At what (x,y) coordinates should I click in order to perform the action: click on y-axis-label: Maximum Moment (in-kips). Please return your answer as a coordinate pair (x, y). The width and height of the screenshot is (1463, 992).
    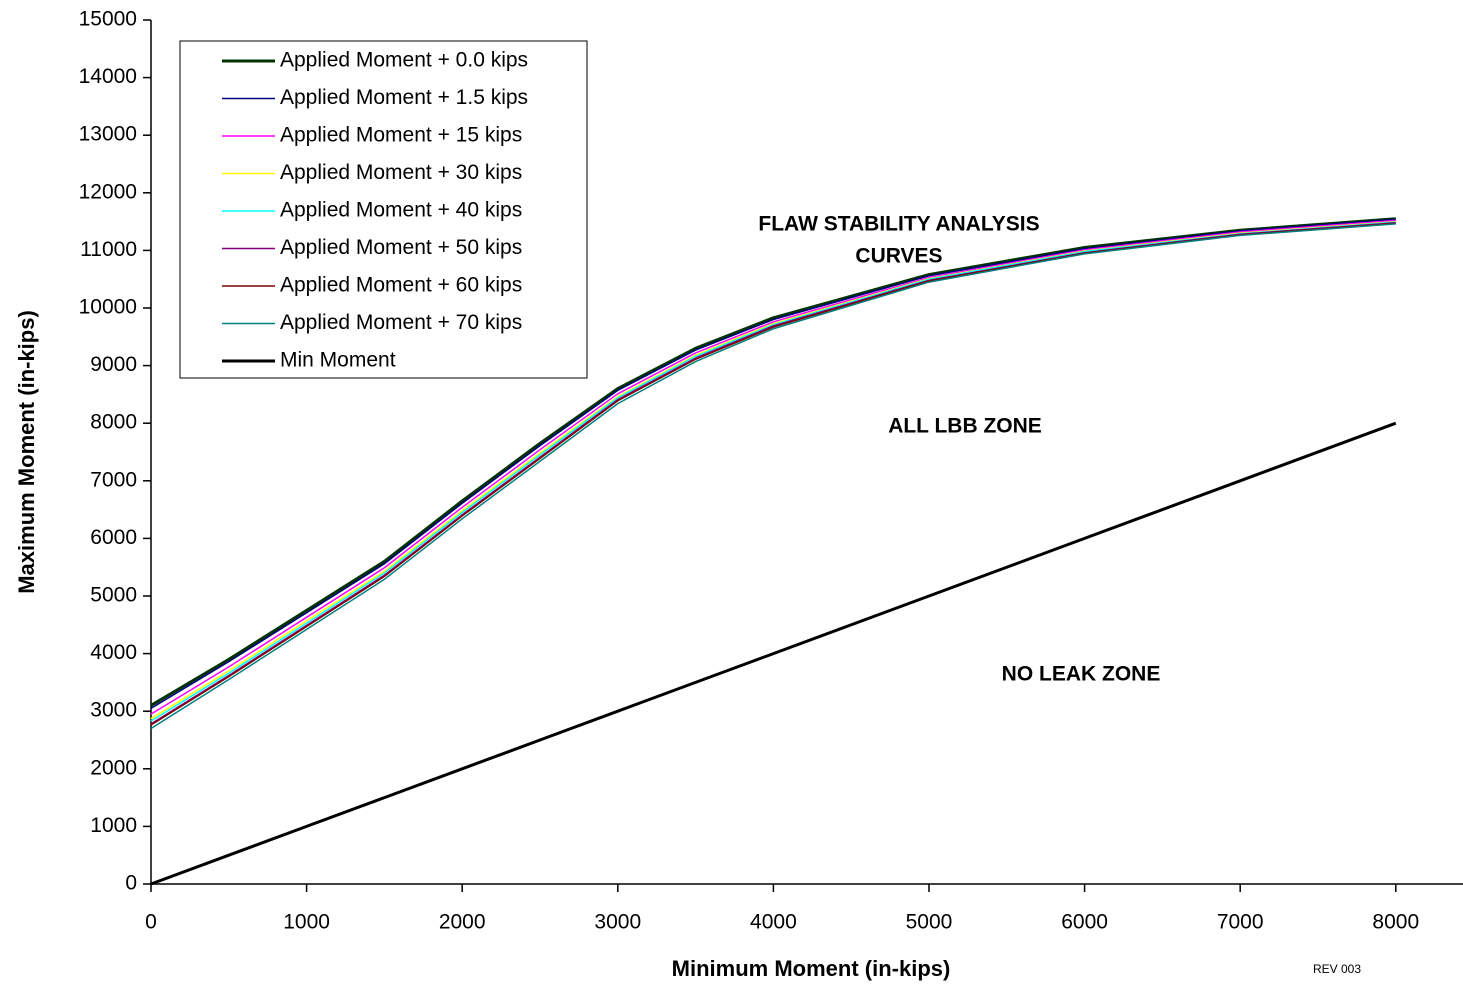
    Looking at the image, I should click on (26, 452).